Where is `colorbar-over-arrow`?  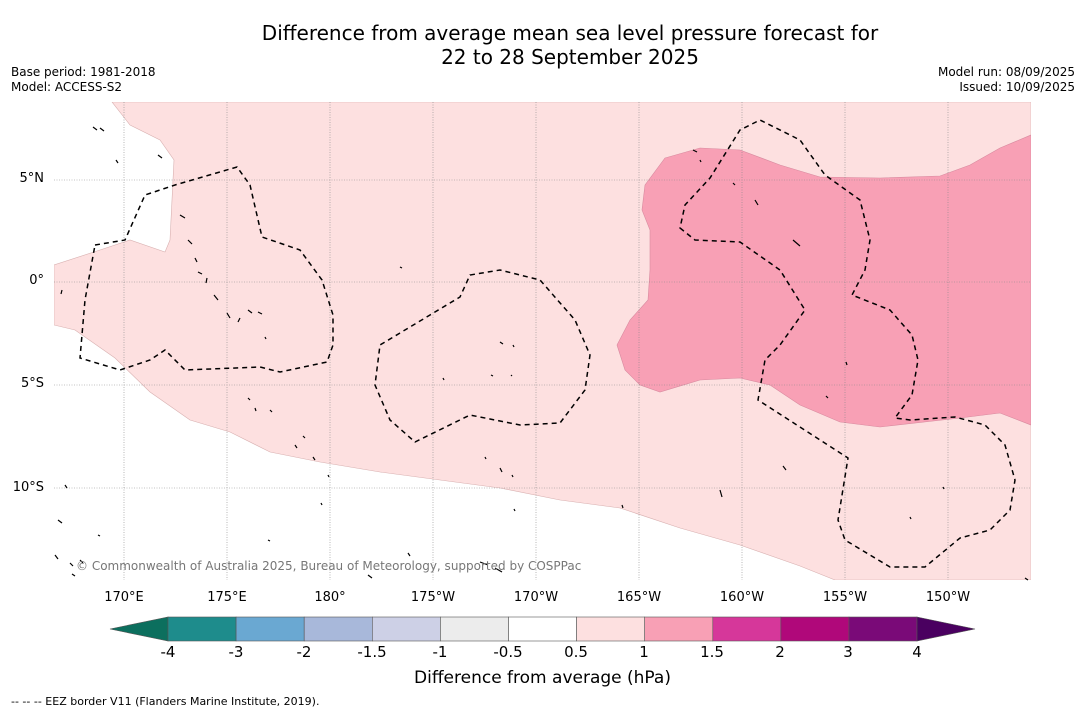
colorbar-over-arrow is located at coordinates (946, 629).